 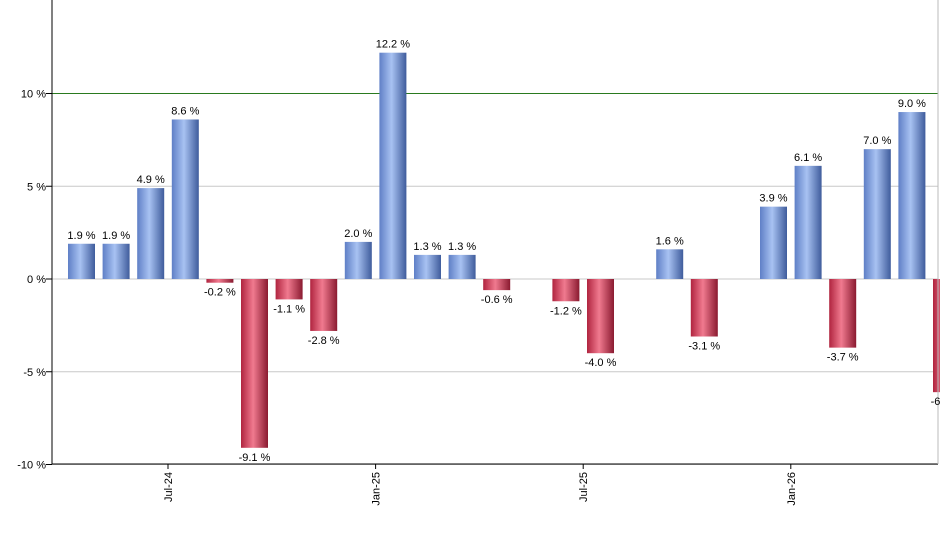 What do you see at coordinates (185, 111) in the screenshot?
I see `data-label: 8.6 %` at bounding box center [185, 111].